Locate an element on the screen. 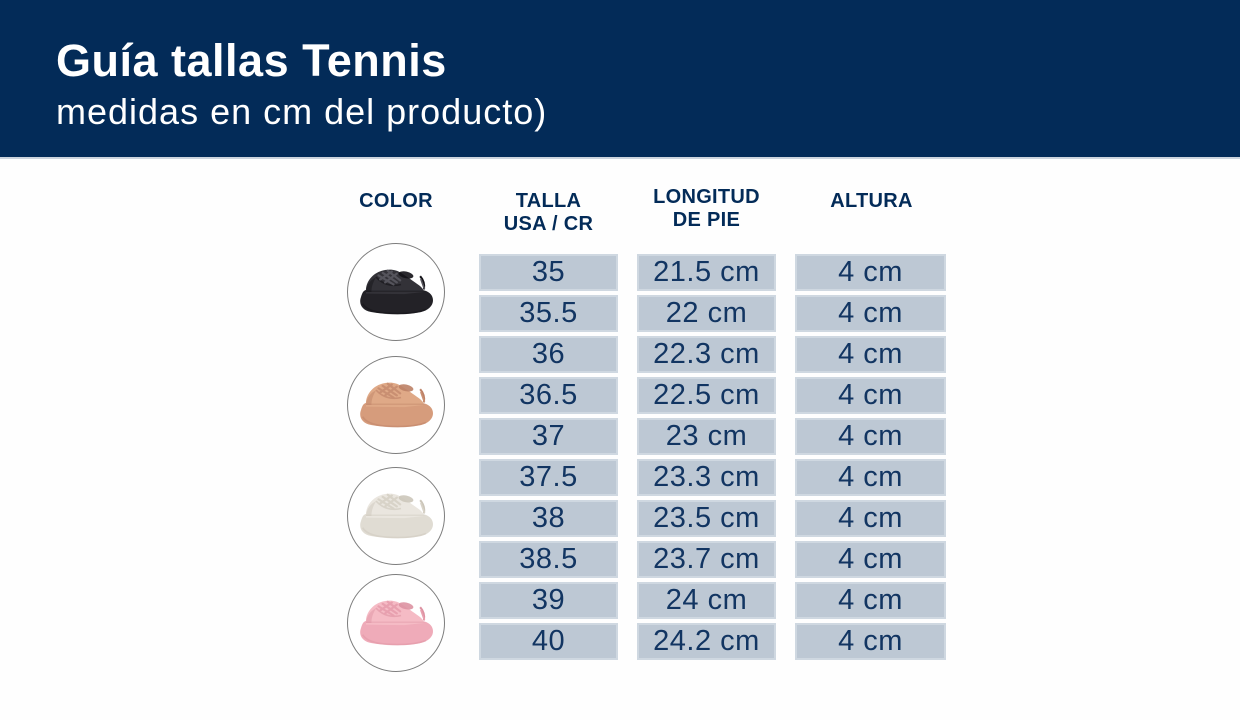 The width and height of the screenshot is (1240, 720). cell-longitud: 23.3 cm is located at coordinates (706, 477).